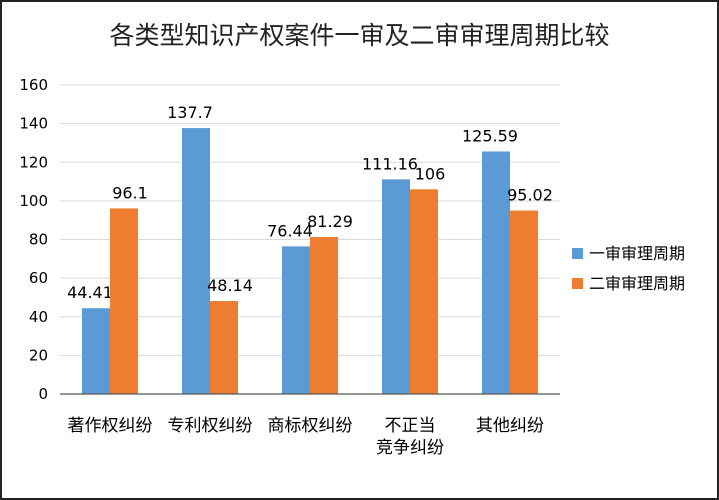  Describe the element at coordinates (210, 426) in the screenshot. I see `category-label: 专利权纠纷` at that location.